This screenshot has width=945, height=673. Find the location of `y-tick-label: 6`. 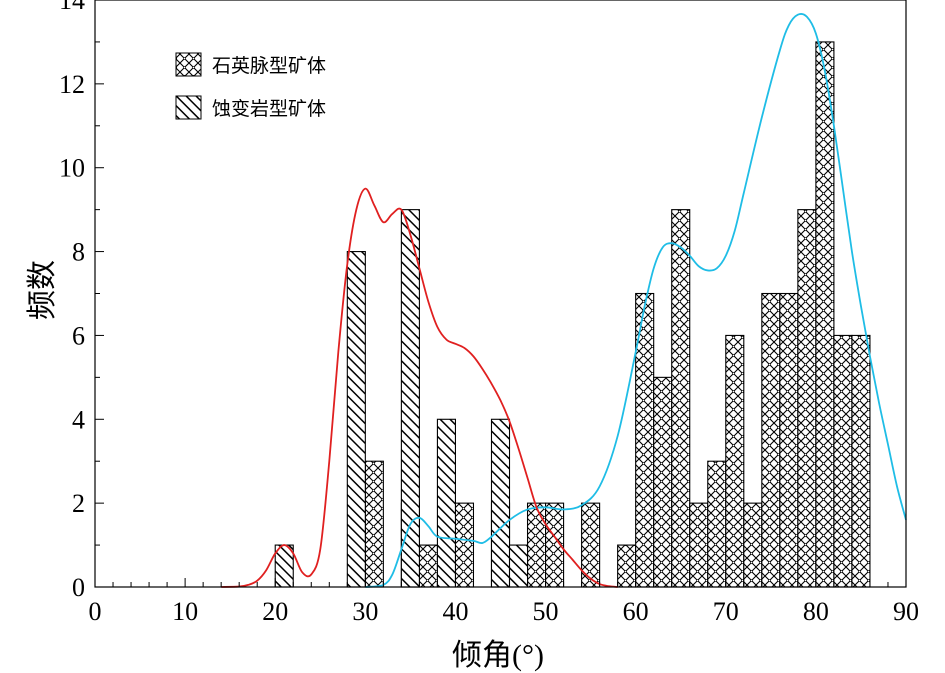

y-tick-label: 6 is located at coordinates (78, 335).